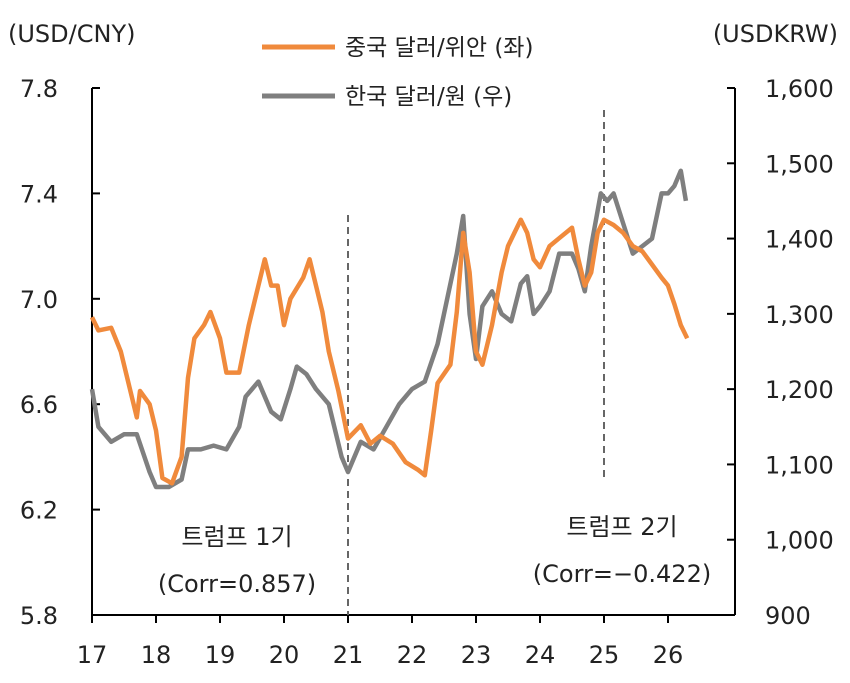 The height and width of the screenshot is (683, 850). Describe the element at coordinates (799, 240) in the screenshot. I see `right-tick-label: 1,400` at that location.